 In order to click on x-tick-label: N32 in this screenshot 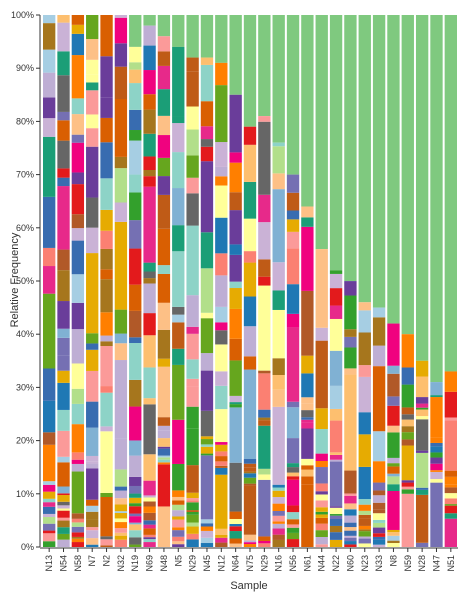, I will do `click(121, 563)`.